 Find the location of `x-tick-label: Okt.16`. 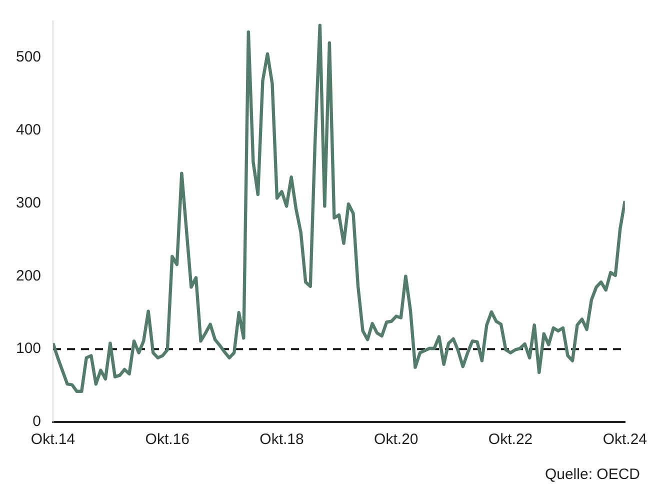

x-tick-label: Okt.16 is located at coordinates (167, 439).